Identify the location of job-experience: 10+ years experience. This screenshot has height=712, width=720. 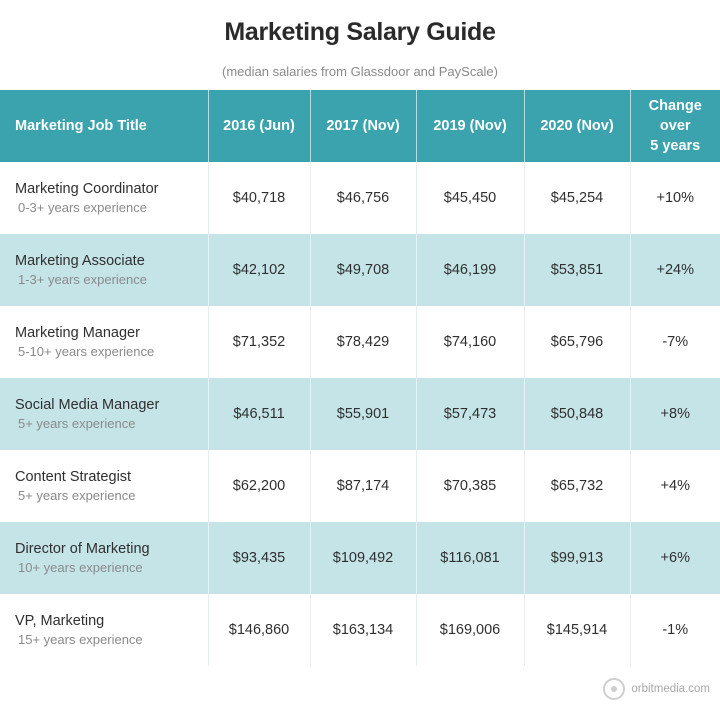
(80, 567).